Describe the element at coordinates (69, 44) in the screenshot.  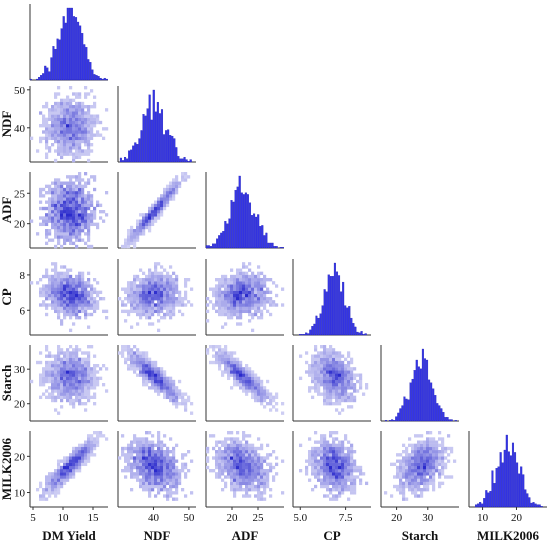
I see `hist-bar-dm-yield` at that location.